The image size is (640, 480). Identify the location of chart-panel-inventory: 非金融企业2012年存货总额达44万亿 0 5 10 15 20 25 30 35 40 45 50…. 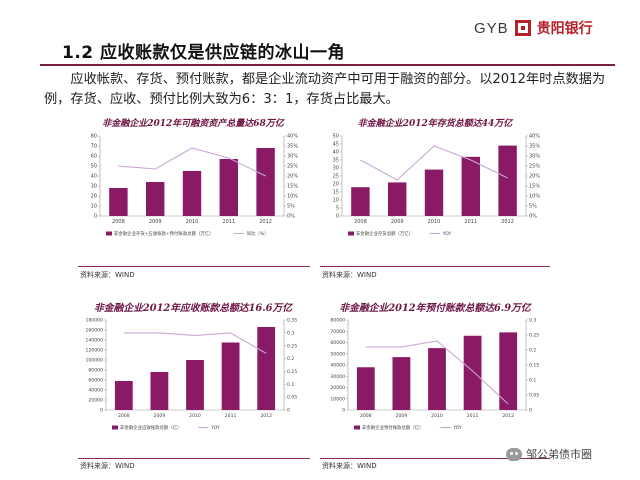
(435, 188).